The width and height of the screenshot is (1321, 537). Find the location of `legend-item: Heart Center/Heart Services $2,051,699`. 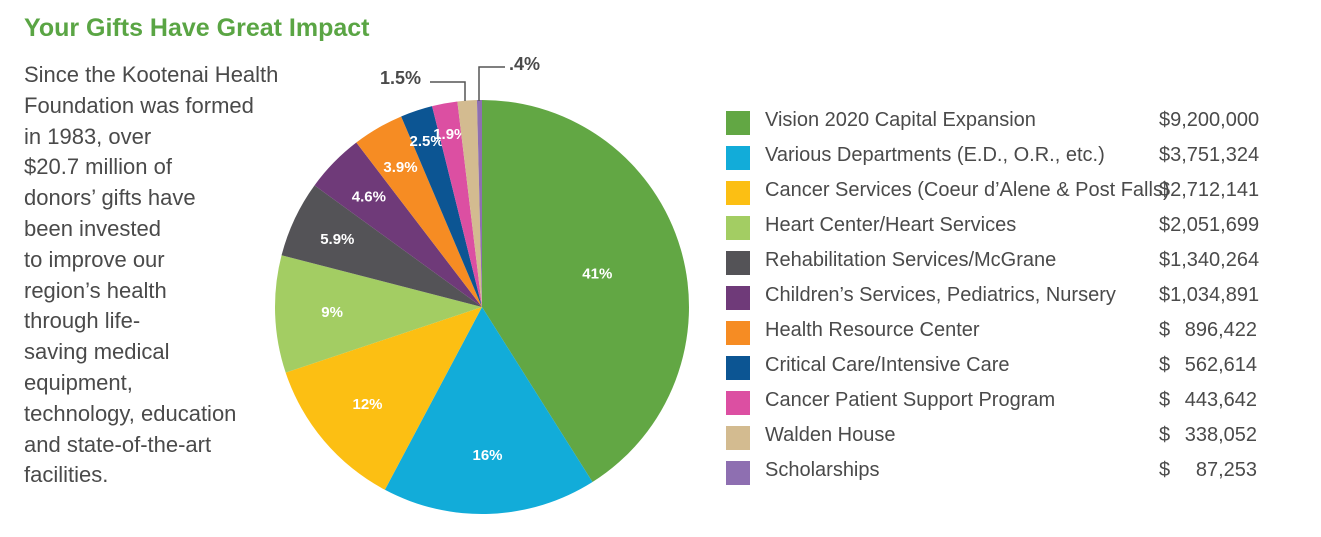

legend-item: Heart Center/Heart Services $2,051,699 is located at coordinates (1006, 230).